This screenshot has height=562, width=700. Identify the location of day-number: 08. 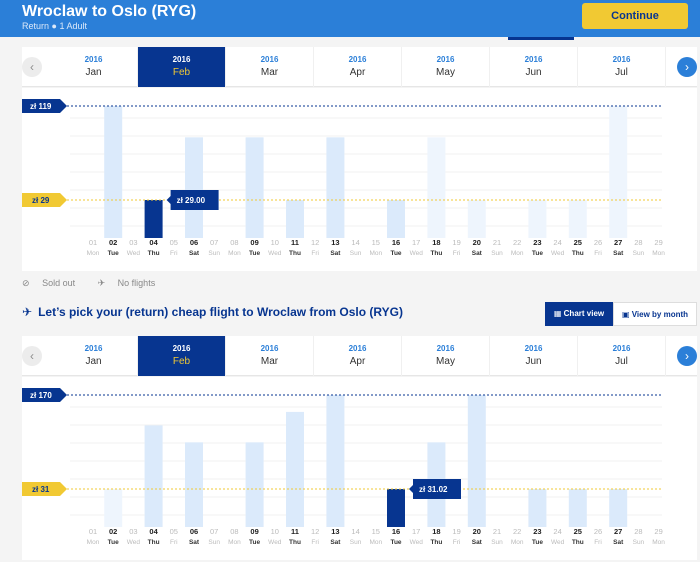
(234, 531).